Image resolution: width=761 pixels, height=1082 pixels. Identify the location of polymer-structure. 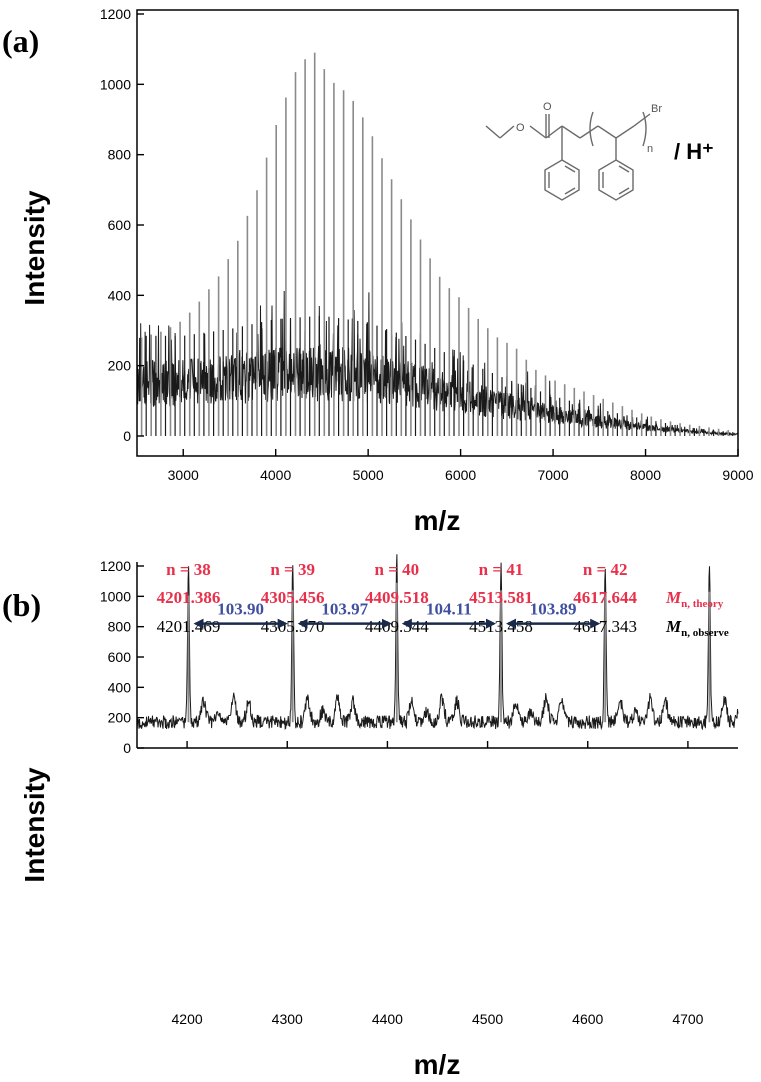
(568, 156).